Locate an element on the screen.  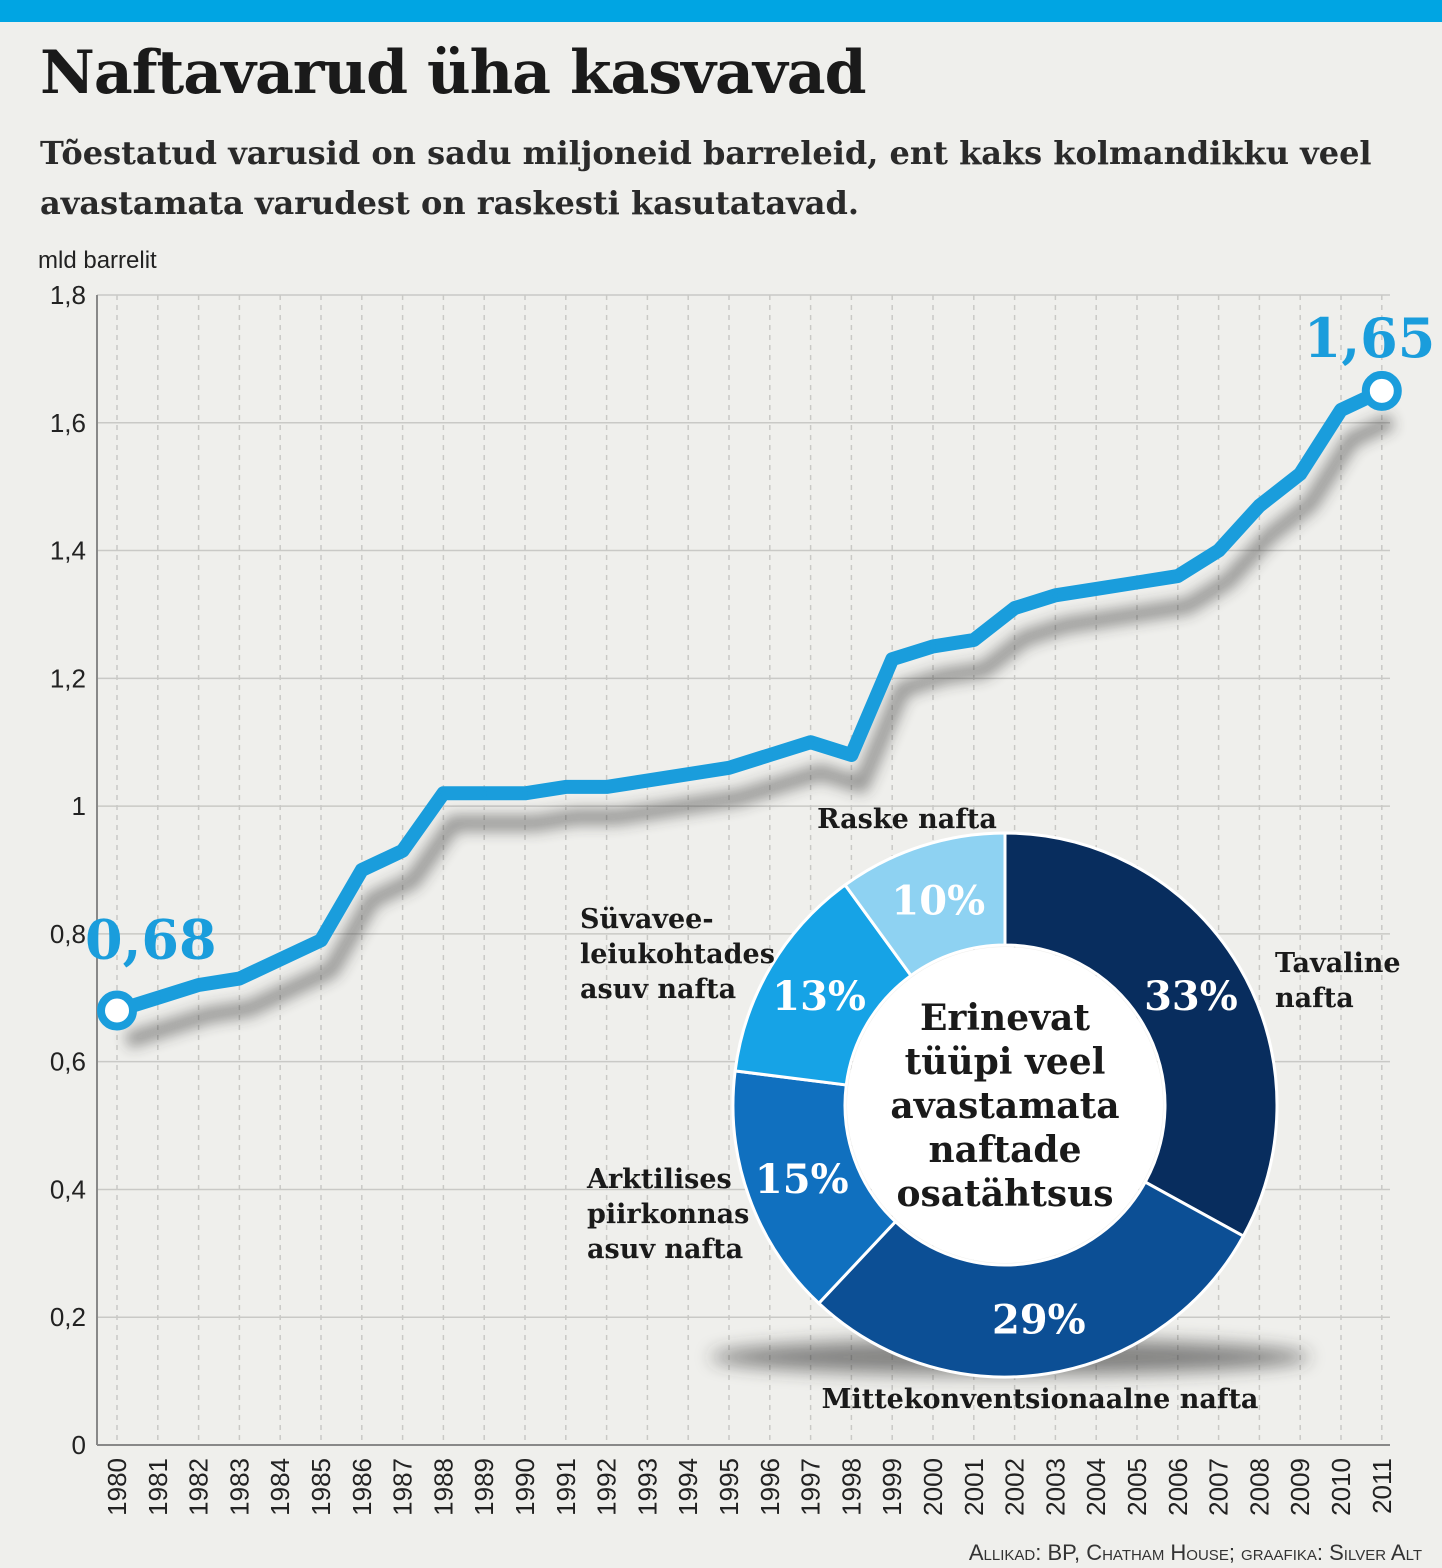
x-tick-label: 1981 is located at coordinates (158, 1487).